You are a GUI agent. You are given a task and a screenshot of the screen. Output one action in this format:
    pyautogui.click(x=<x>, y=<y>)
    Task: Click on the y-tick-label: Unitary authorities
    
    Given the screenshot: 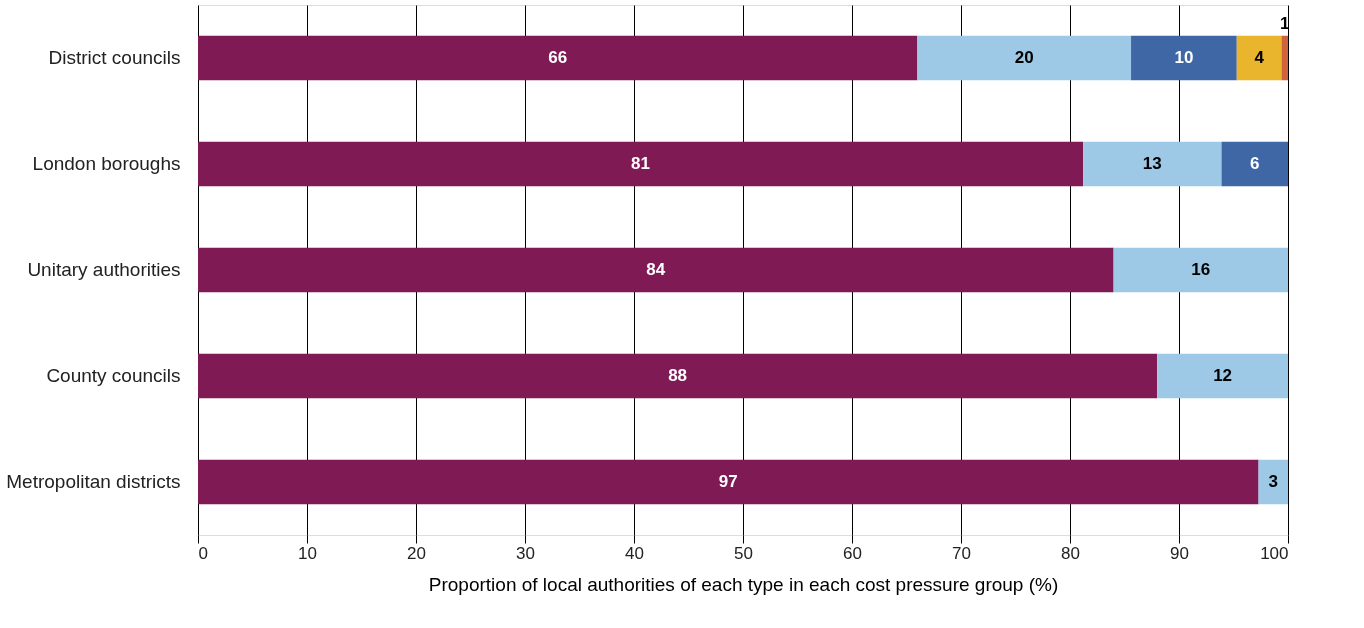 What is the action you would take?
    pyautogui.click(x=104, y=269)
    